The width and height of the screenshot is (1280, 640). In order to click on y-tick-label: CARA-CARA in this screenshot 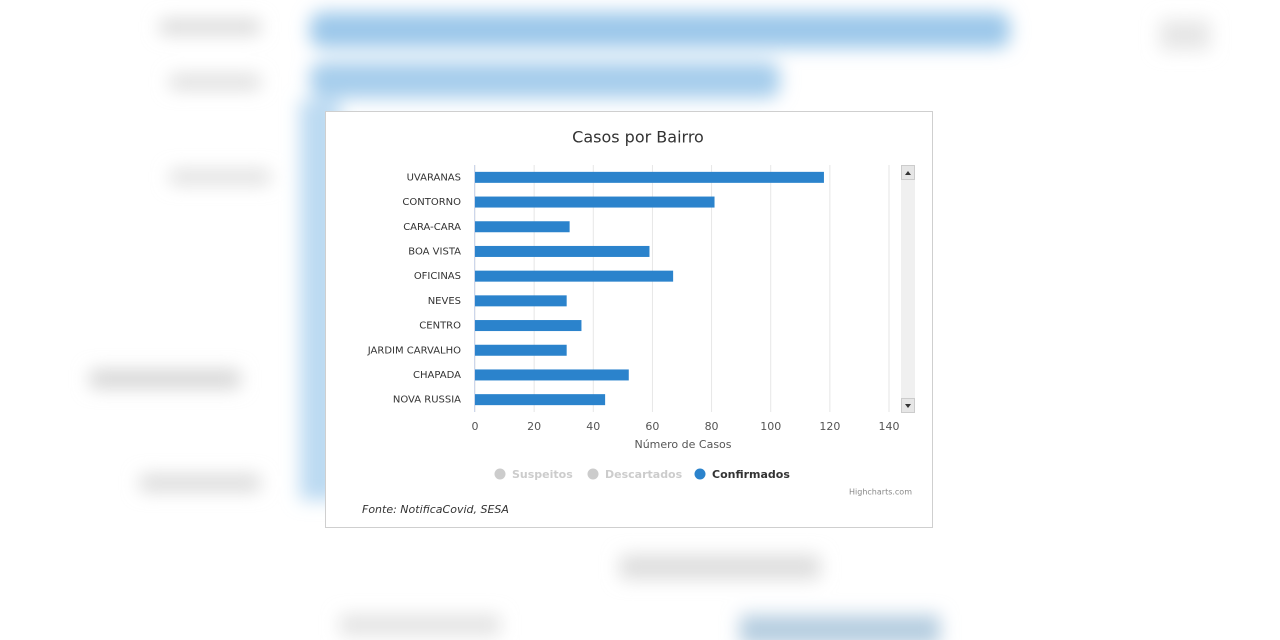, I will do `click(432, 227)`.